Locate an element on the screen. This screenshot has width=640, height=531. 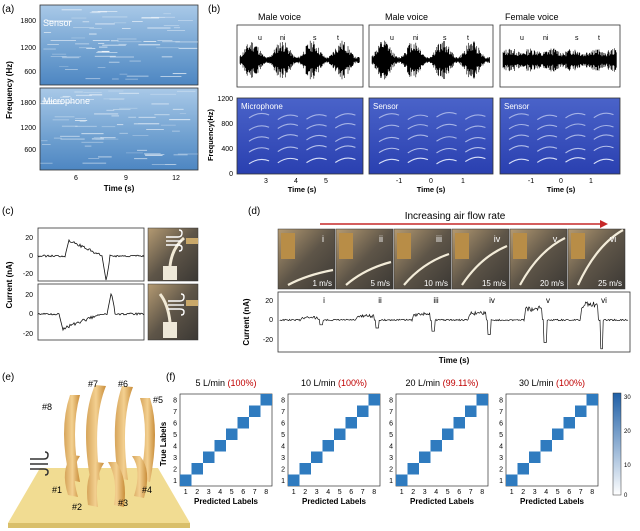
cbar-tick-0: 0 is located at coordinates (626, 496).